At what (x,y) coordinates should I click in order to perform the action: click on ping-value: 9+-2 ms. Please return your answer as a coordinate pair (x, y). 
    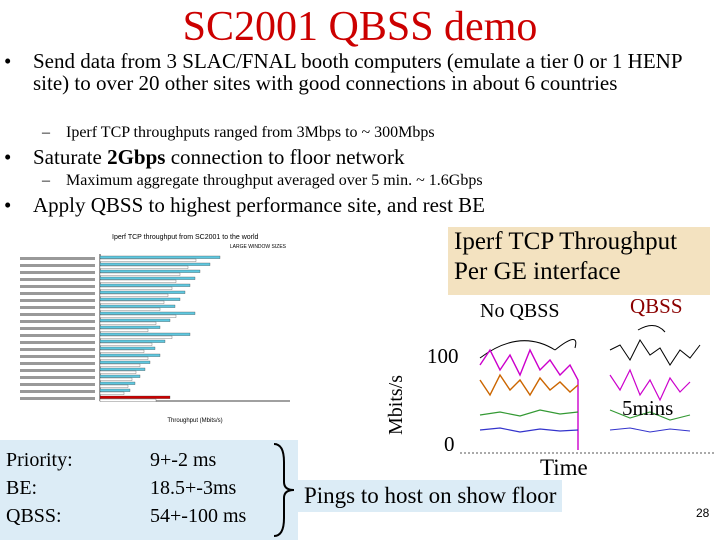
    Looking at the image, I should click on (183, 460).